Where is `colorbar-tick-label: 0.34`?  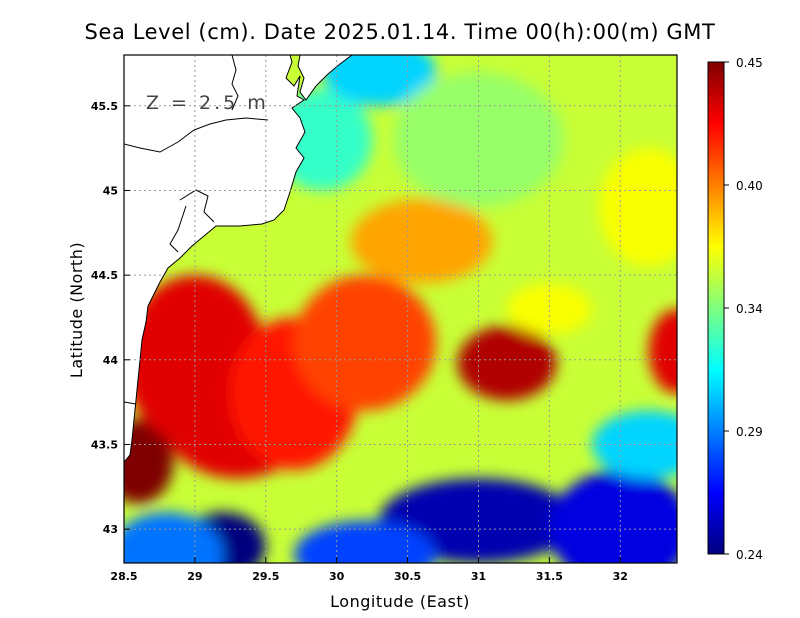
colorbar-tick-label: 0.34 is located at coordinates (749, 309).